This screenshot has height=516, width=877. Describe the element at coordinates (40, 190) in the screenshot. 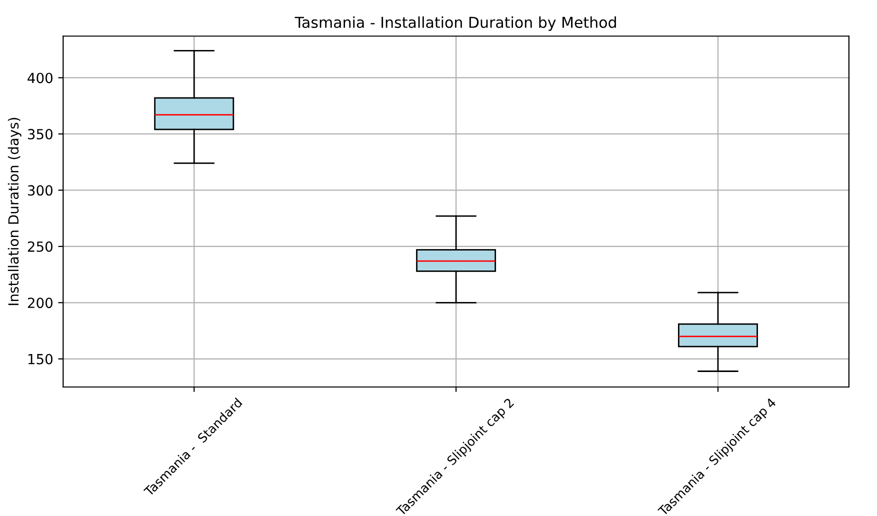

I see `y-tick-label: 300` at that location.